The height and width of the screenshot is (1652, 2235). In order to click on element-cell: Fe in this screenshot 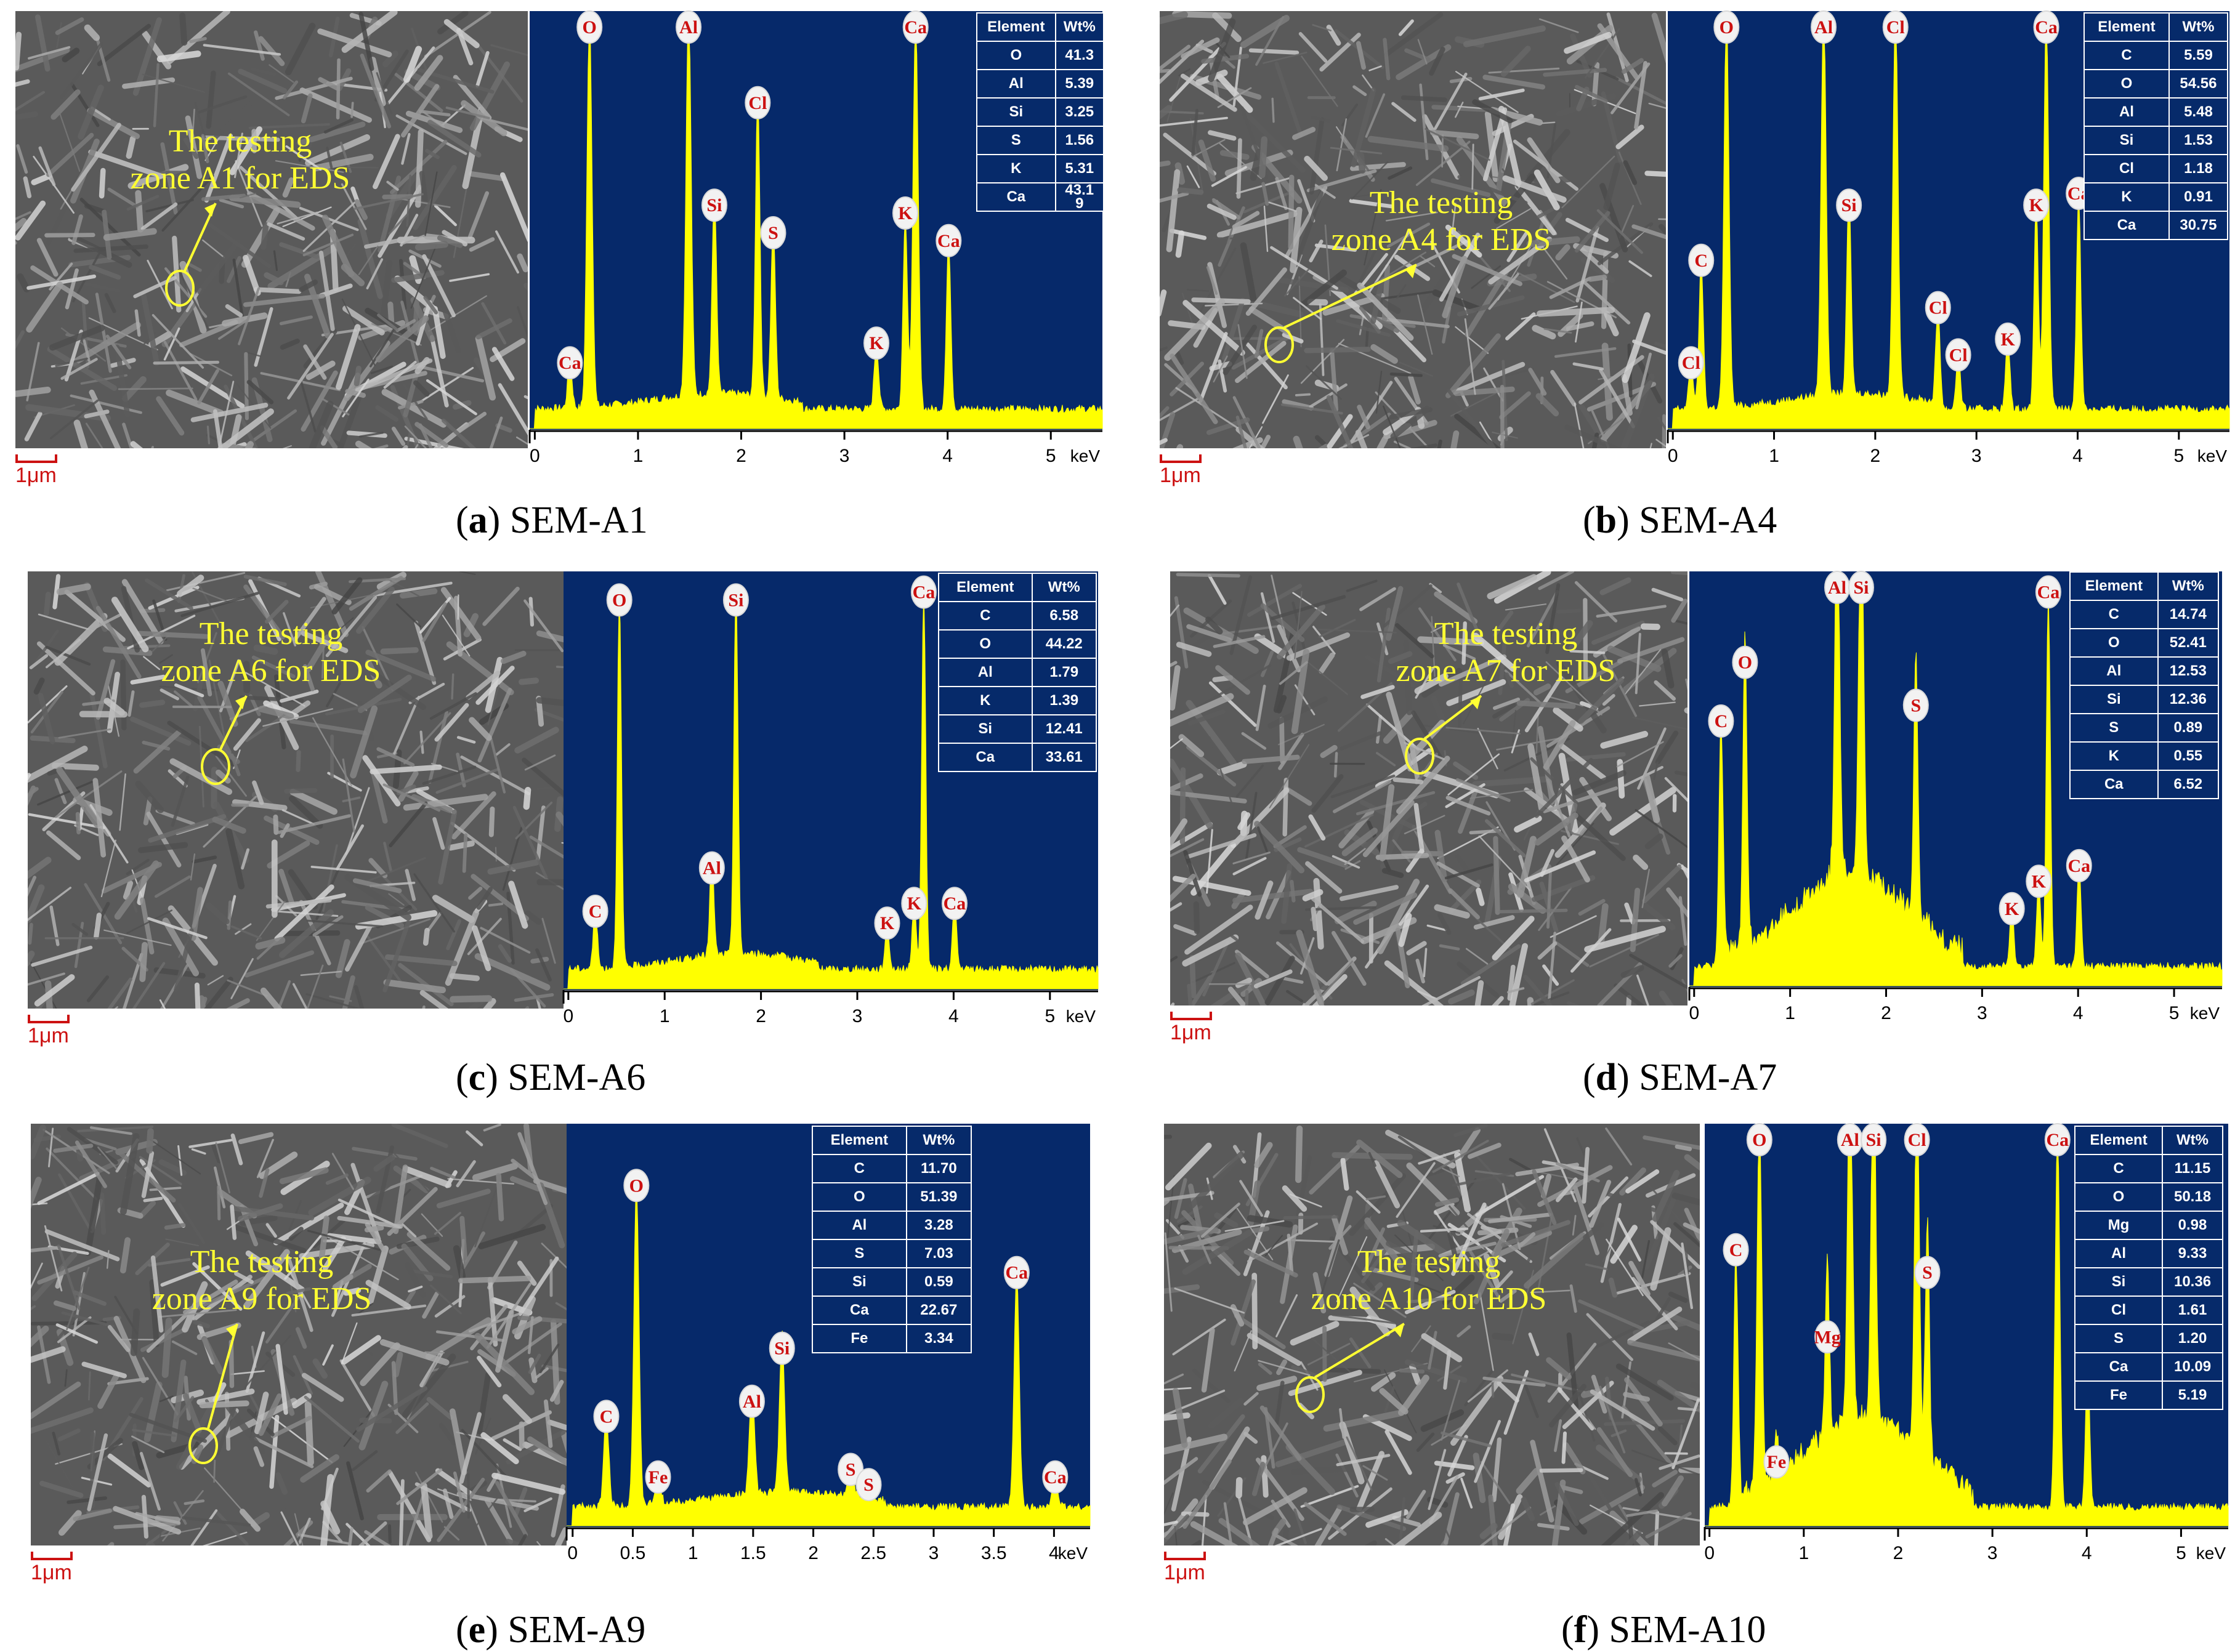, I will do `click(859, 1339)`.